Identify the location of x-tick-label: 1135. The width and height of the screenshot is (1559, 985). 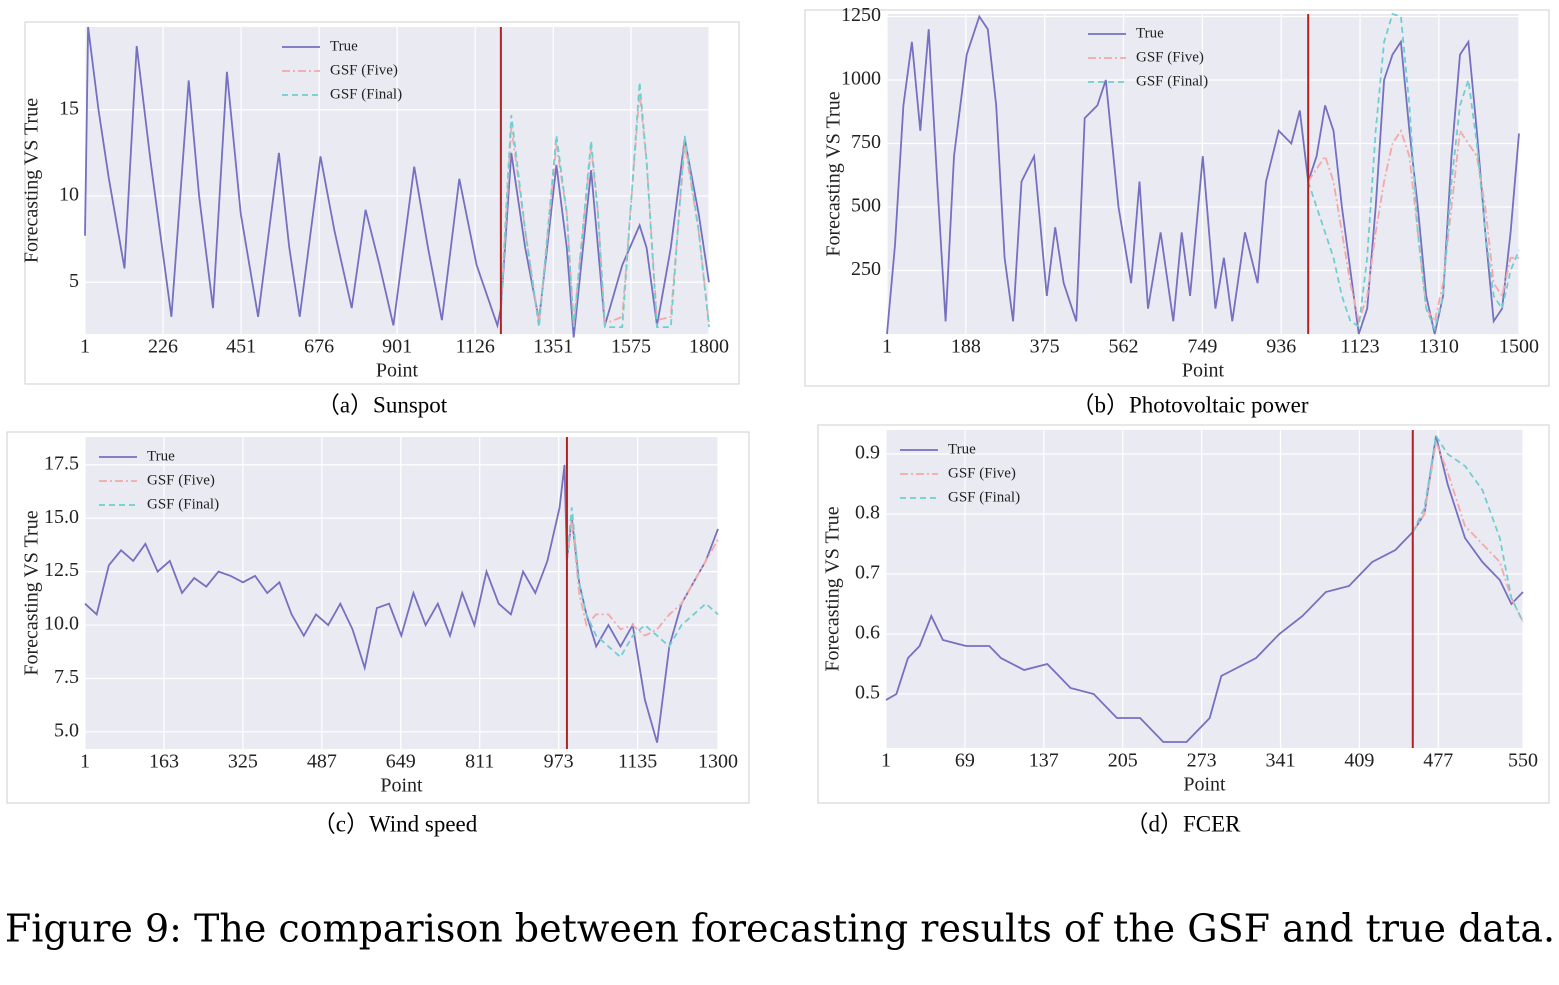
(637, 762).